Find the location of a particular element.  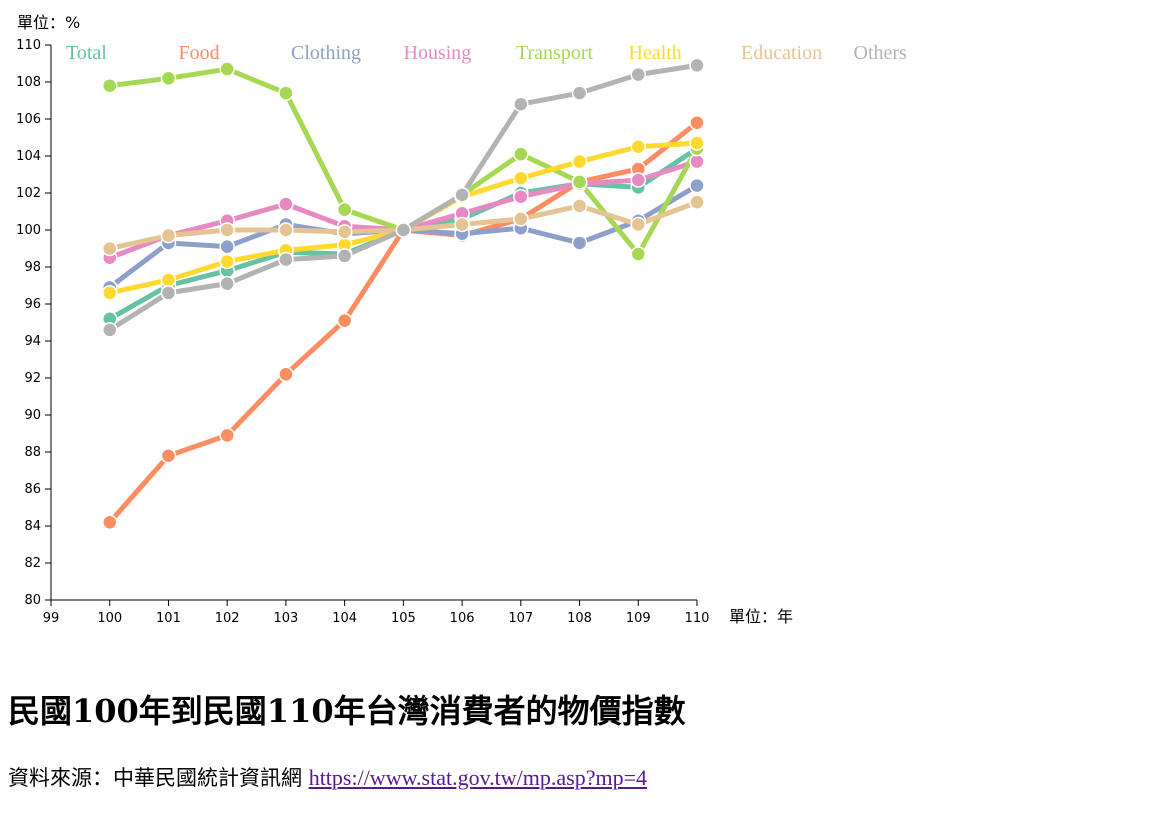

x-tick-label: 100 is located at coordinates (109, 618).